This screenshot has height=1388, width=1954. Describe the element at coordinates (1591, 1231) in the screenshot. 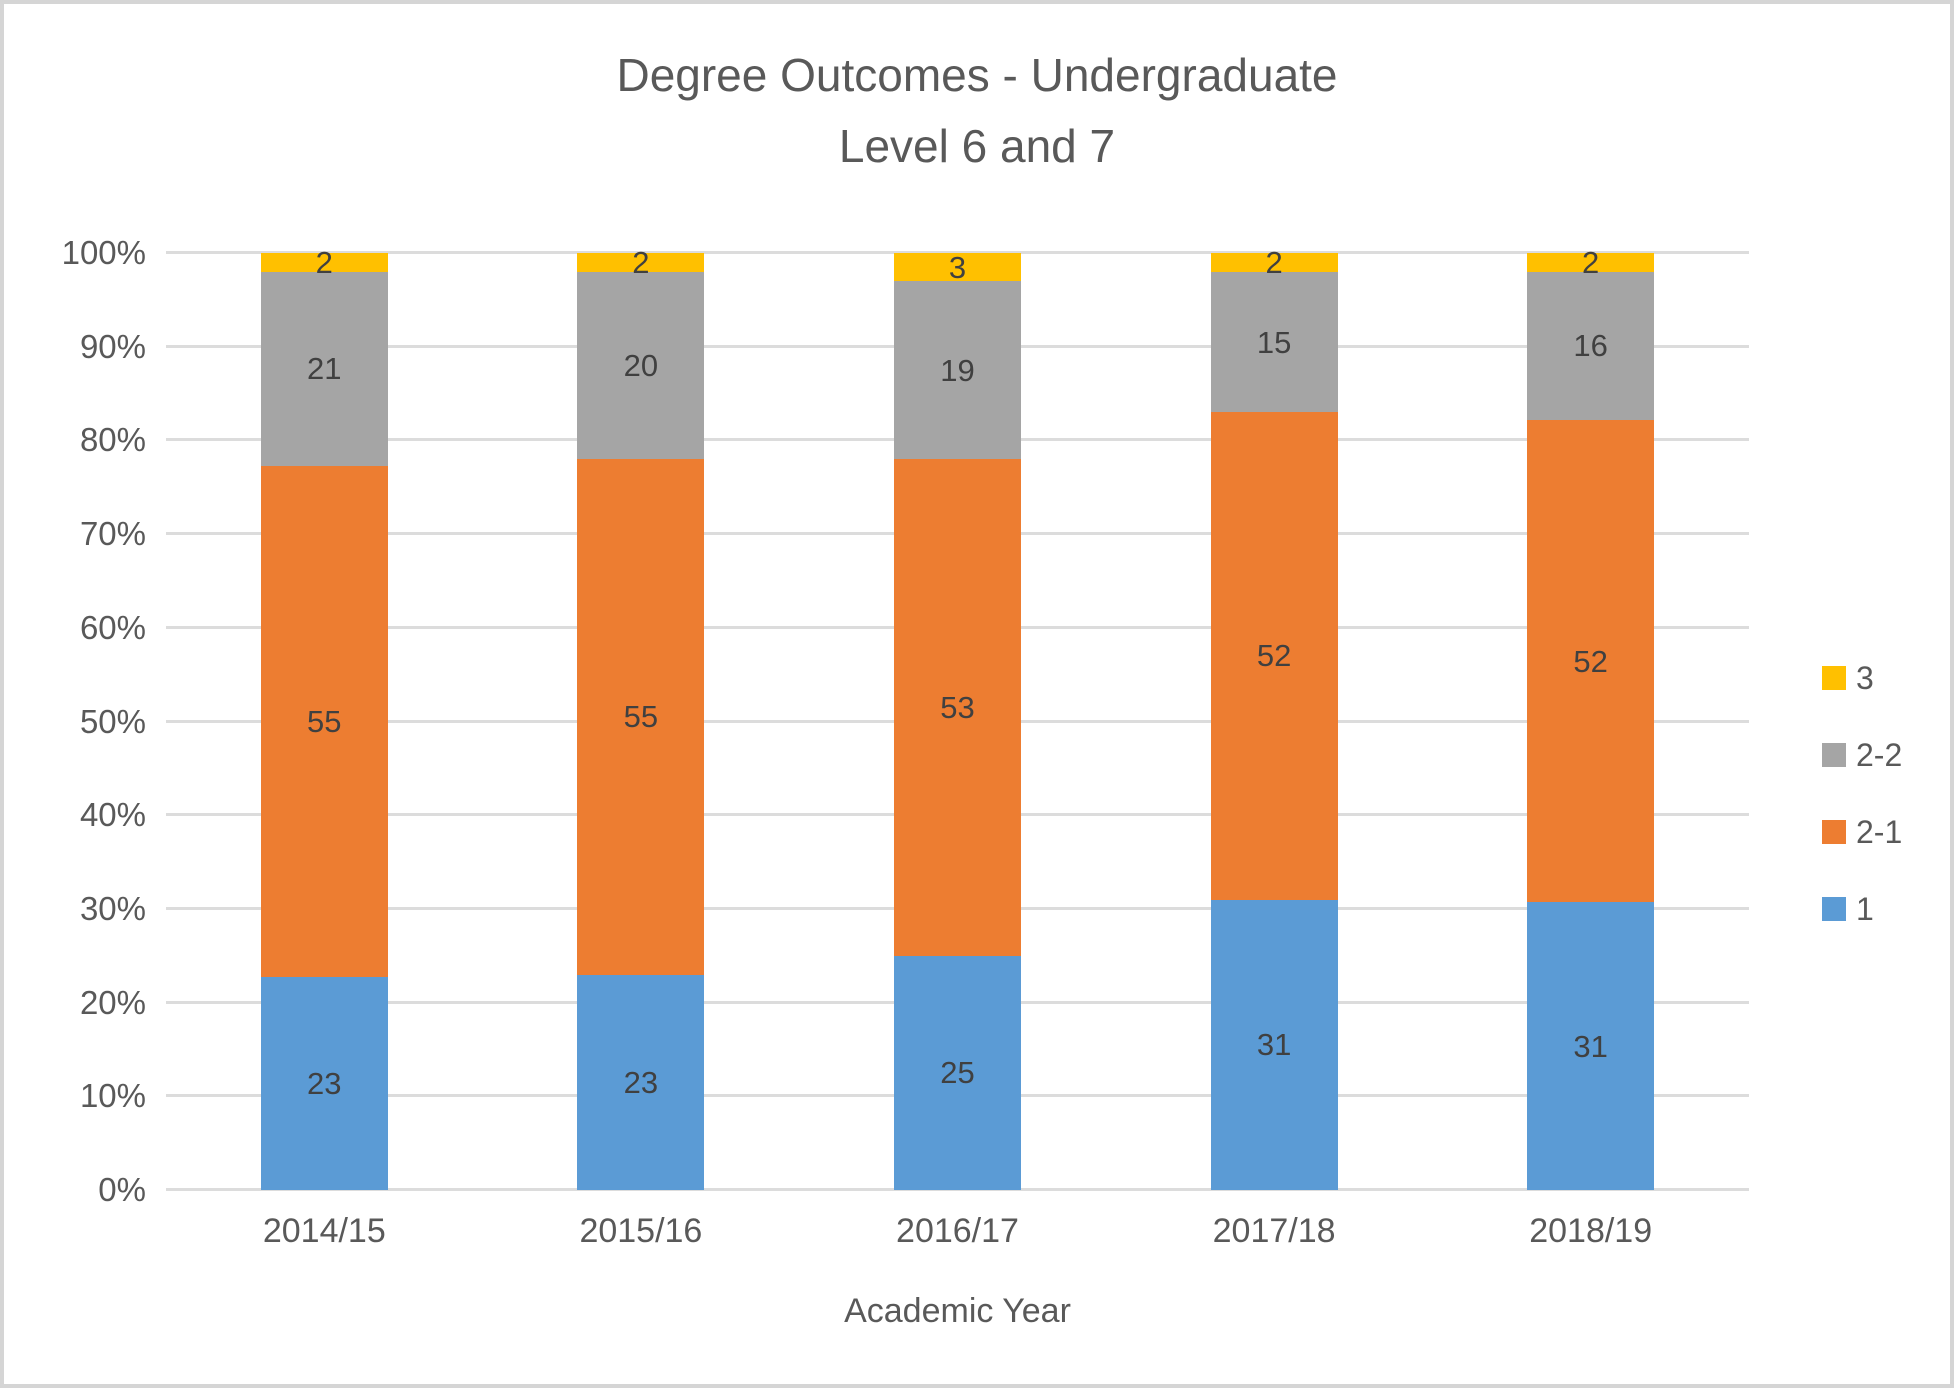

I see `x-tick-label: 2018/19` at that location.